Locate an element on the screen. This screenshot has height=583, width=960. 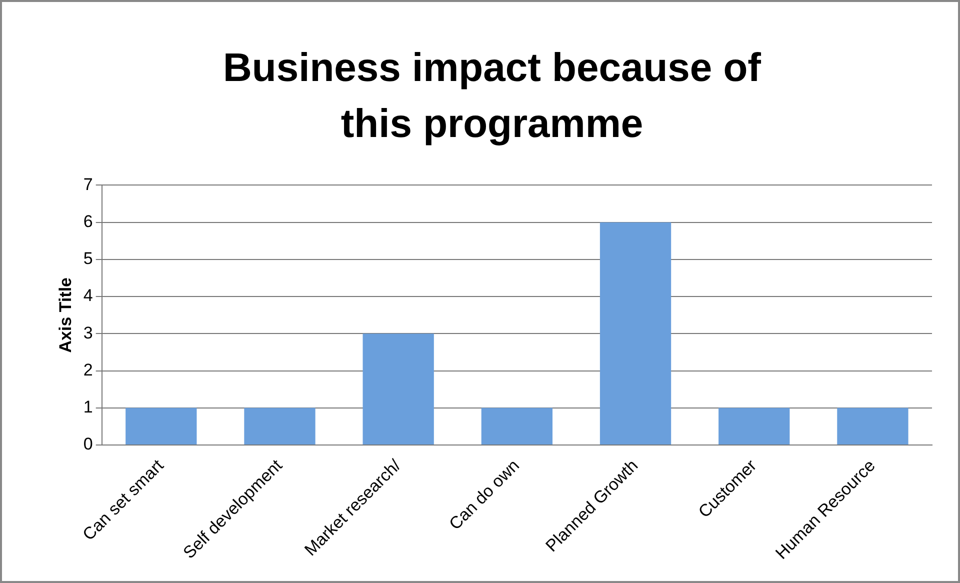
y-tick-label: 7 is located at coordinates (88, 184).